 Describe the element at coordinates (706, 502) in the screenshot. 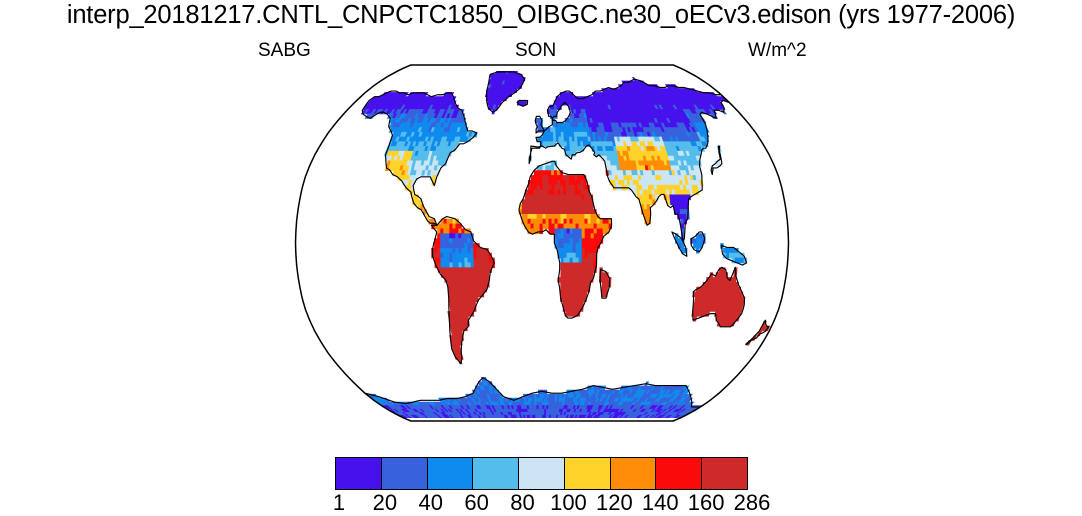

I see `colorbar-tick-160: 160` at that location.